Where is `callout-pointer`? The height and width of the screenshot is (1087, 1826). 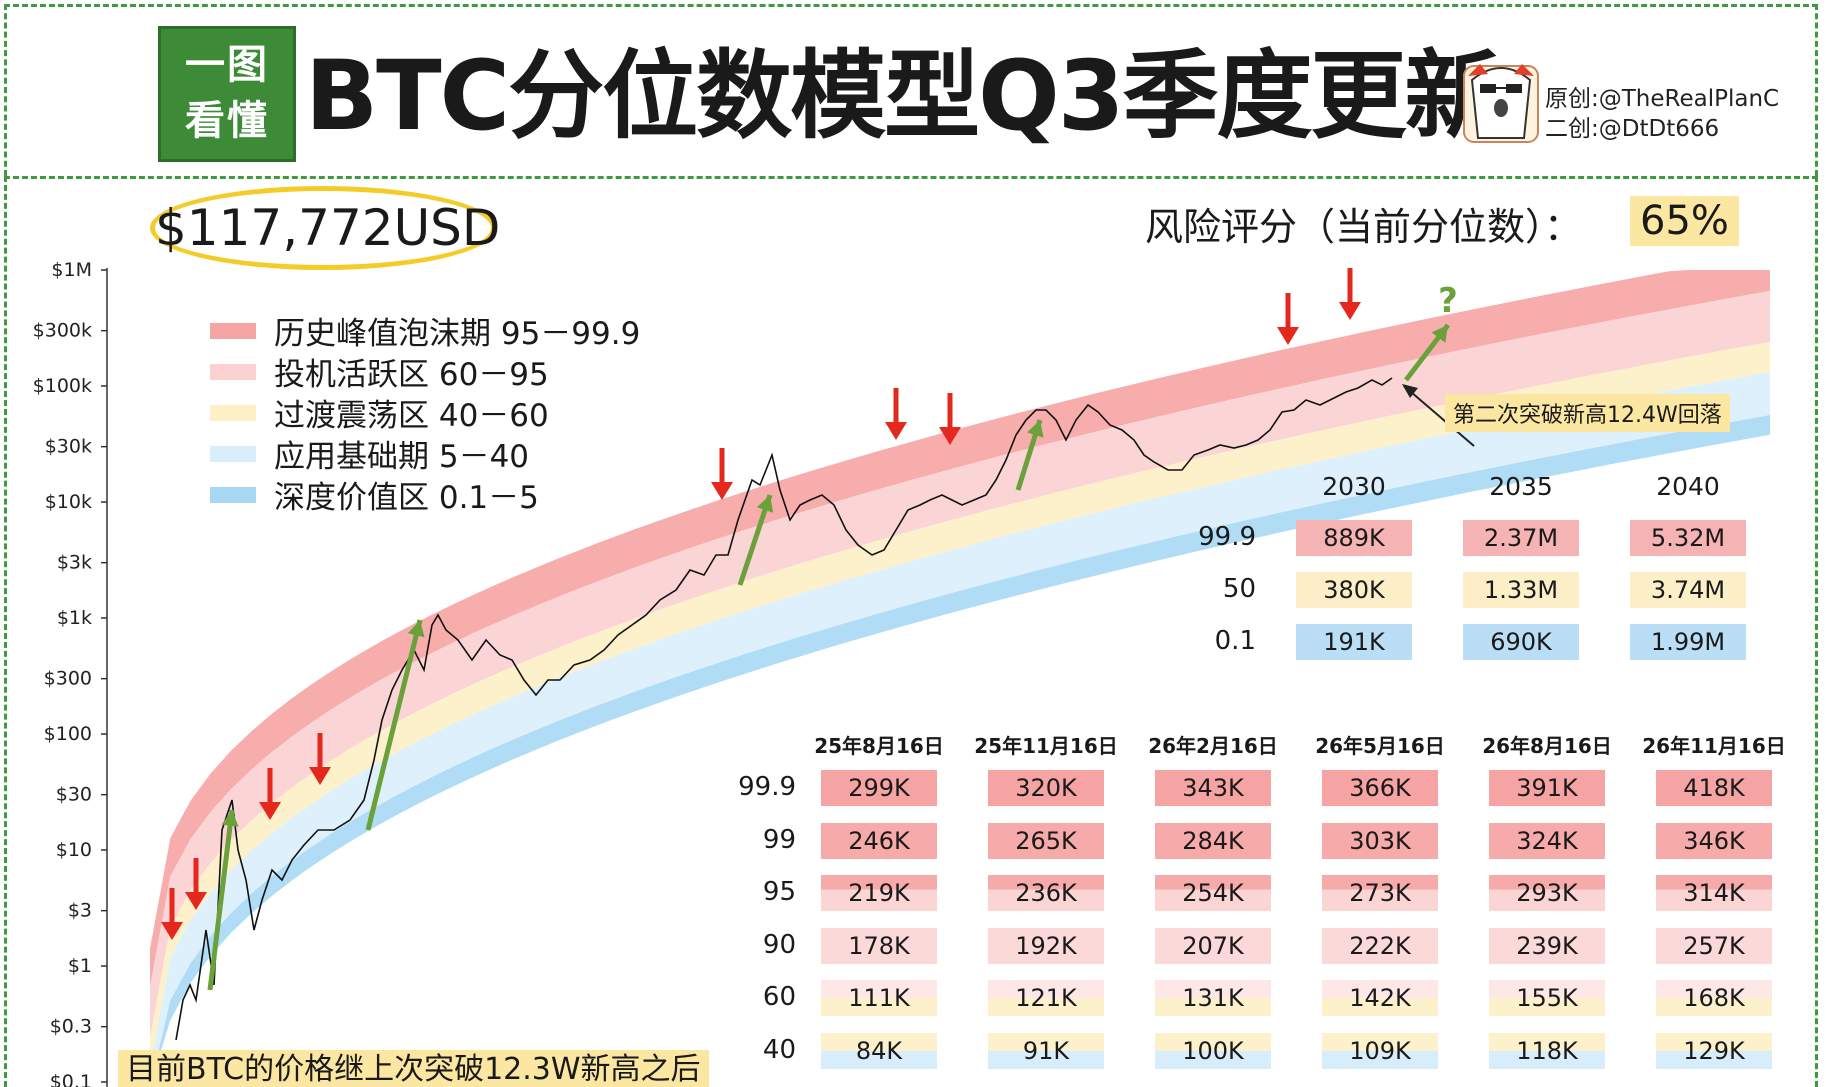 callout-pointer is located at coordinates (1439, 416).